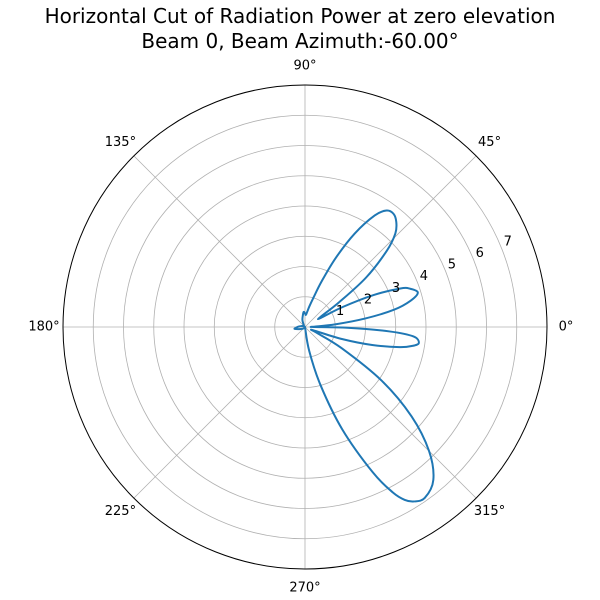 This screenshot has height=600, width=600. Describe the element at coordinates (304, 588) in the screenshot. I see `angle-tick-label: 270°` at that location.